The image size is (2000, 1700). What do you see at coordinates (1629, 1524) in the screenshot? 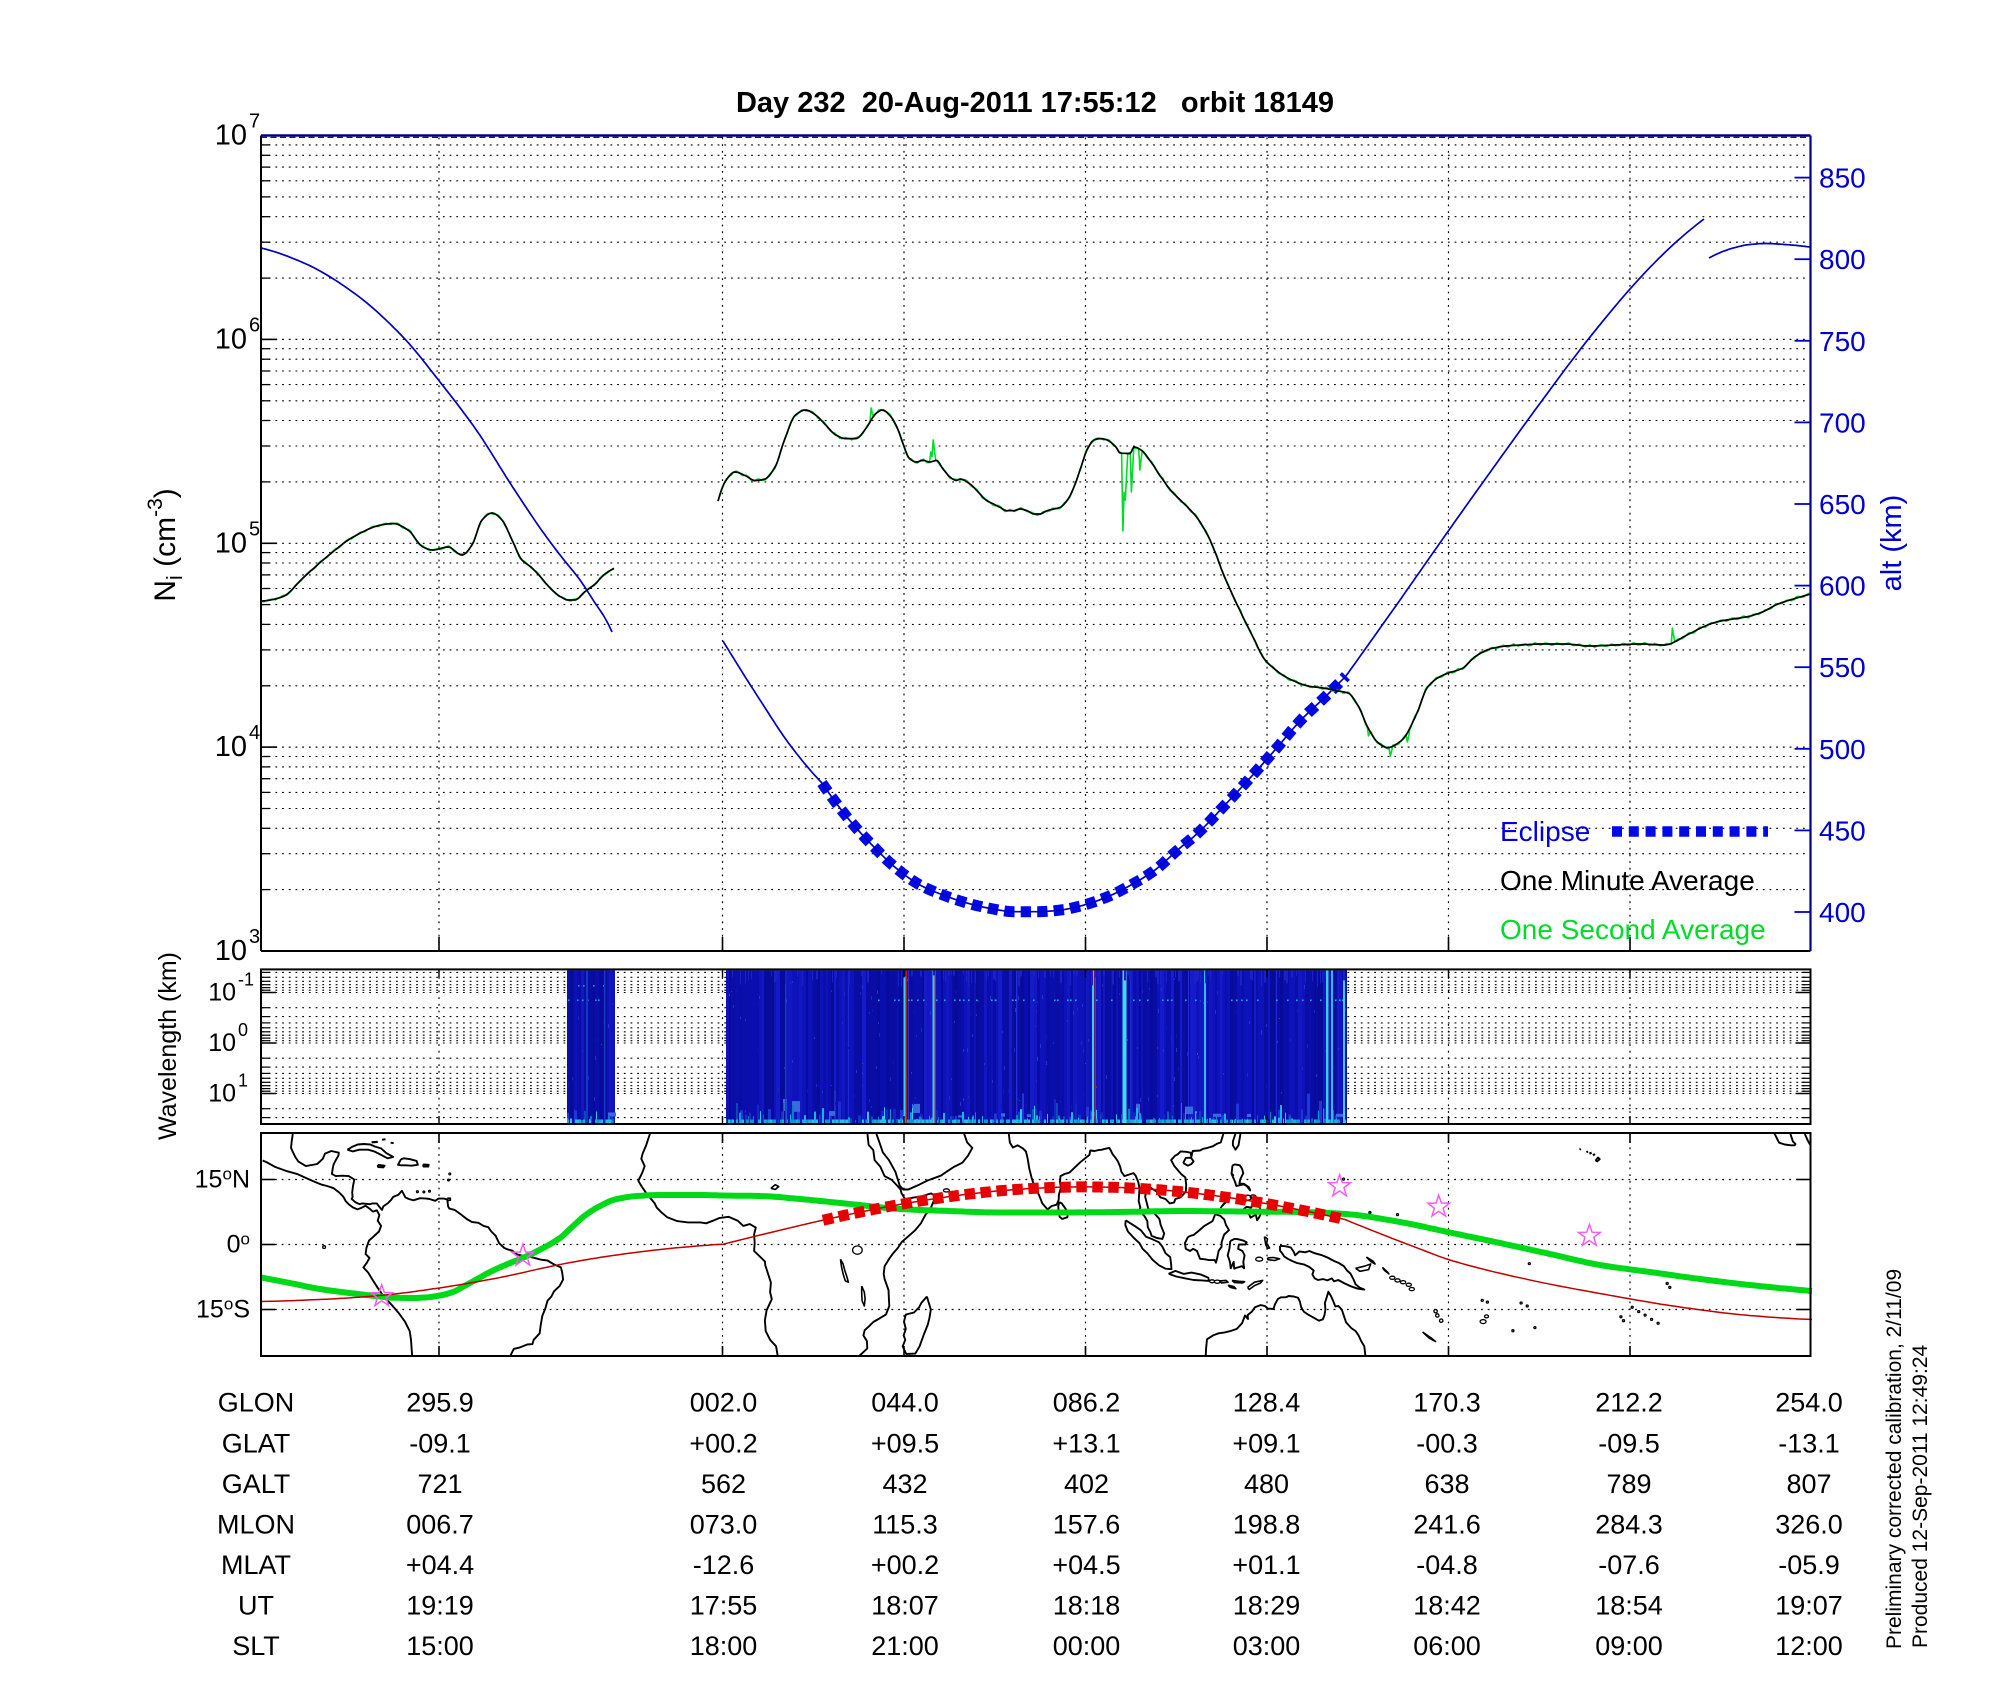
I see `svg-text: 284.3` at bounding box center [1629, 1524].